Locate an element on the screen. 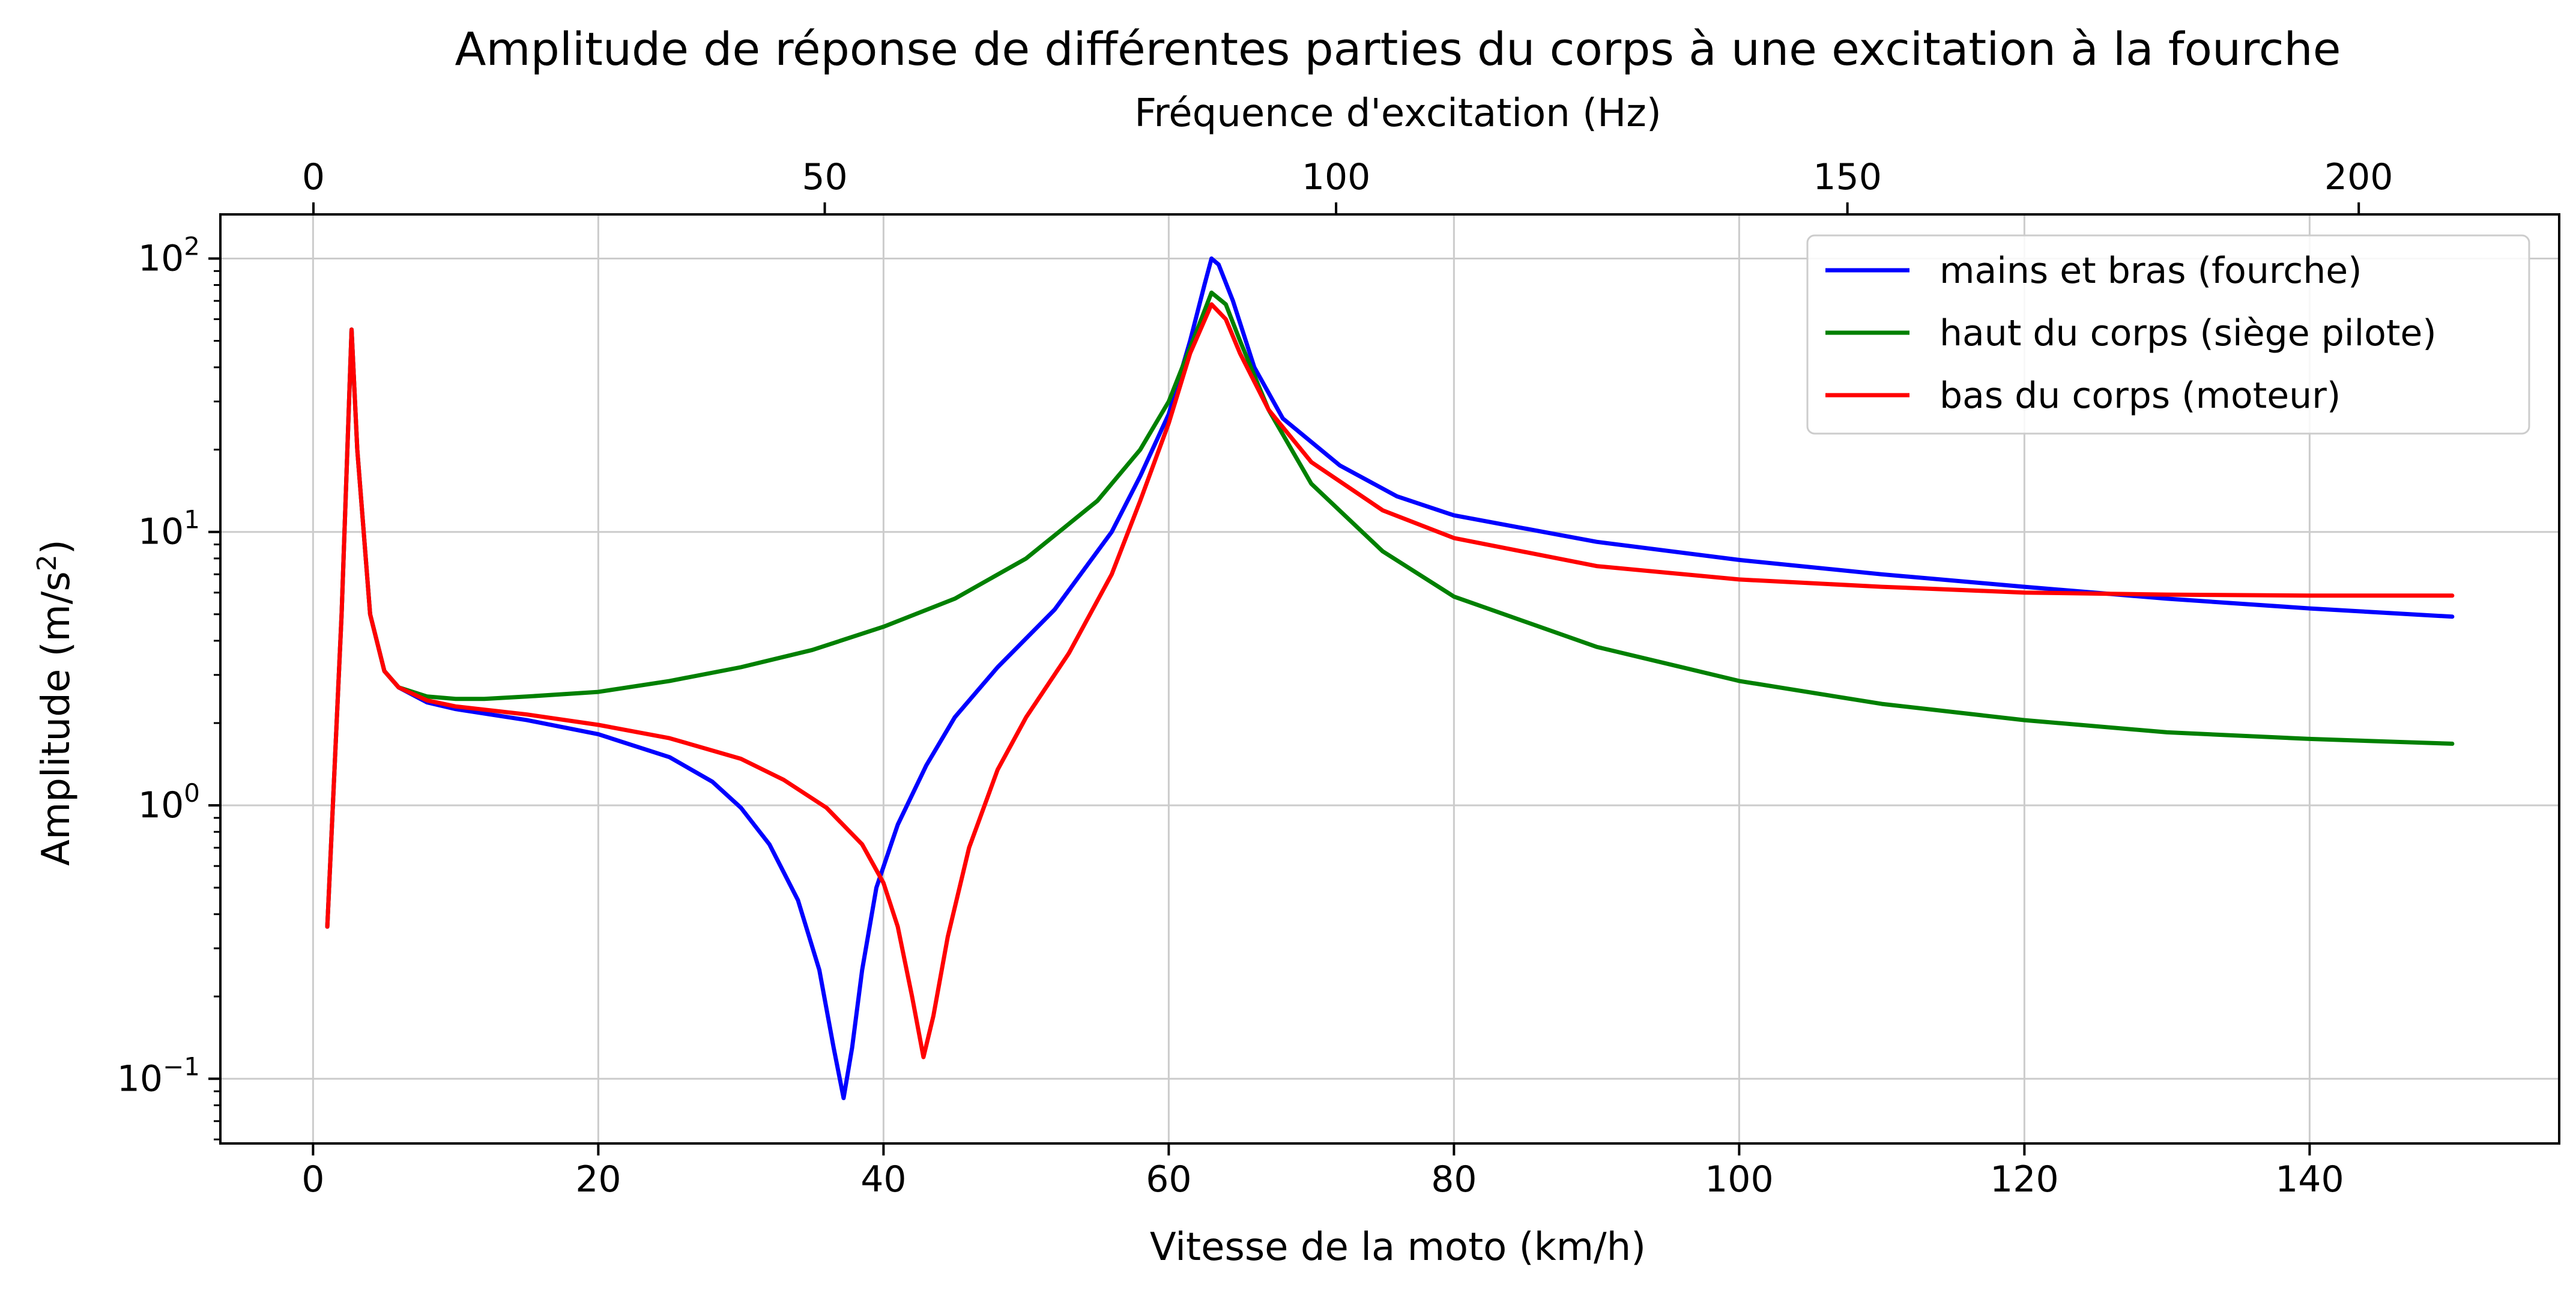 This screenshot has width=2576, height=1296. x-tick-label: 40 is located at coordinates (883, 1179).